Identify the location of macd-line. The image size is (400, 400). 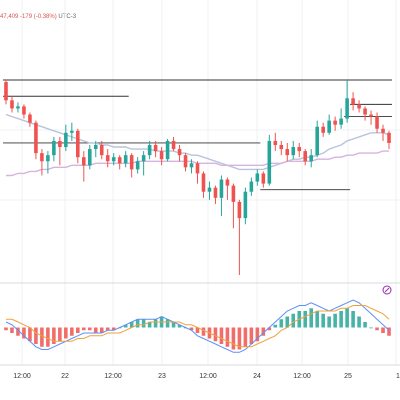
(197, 326).